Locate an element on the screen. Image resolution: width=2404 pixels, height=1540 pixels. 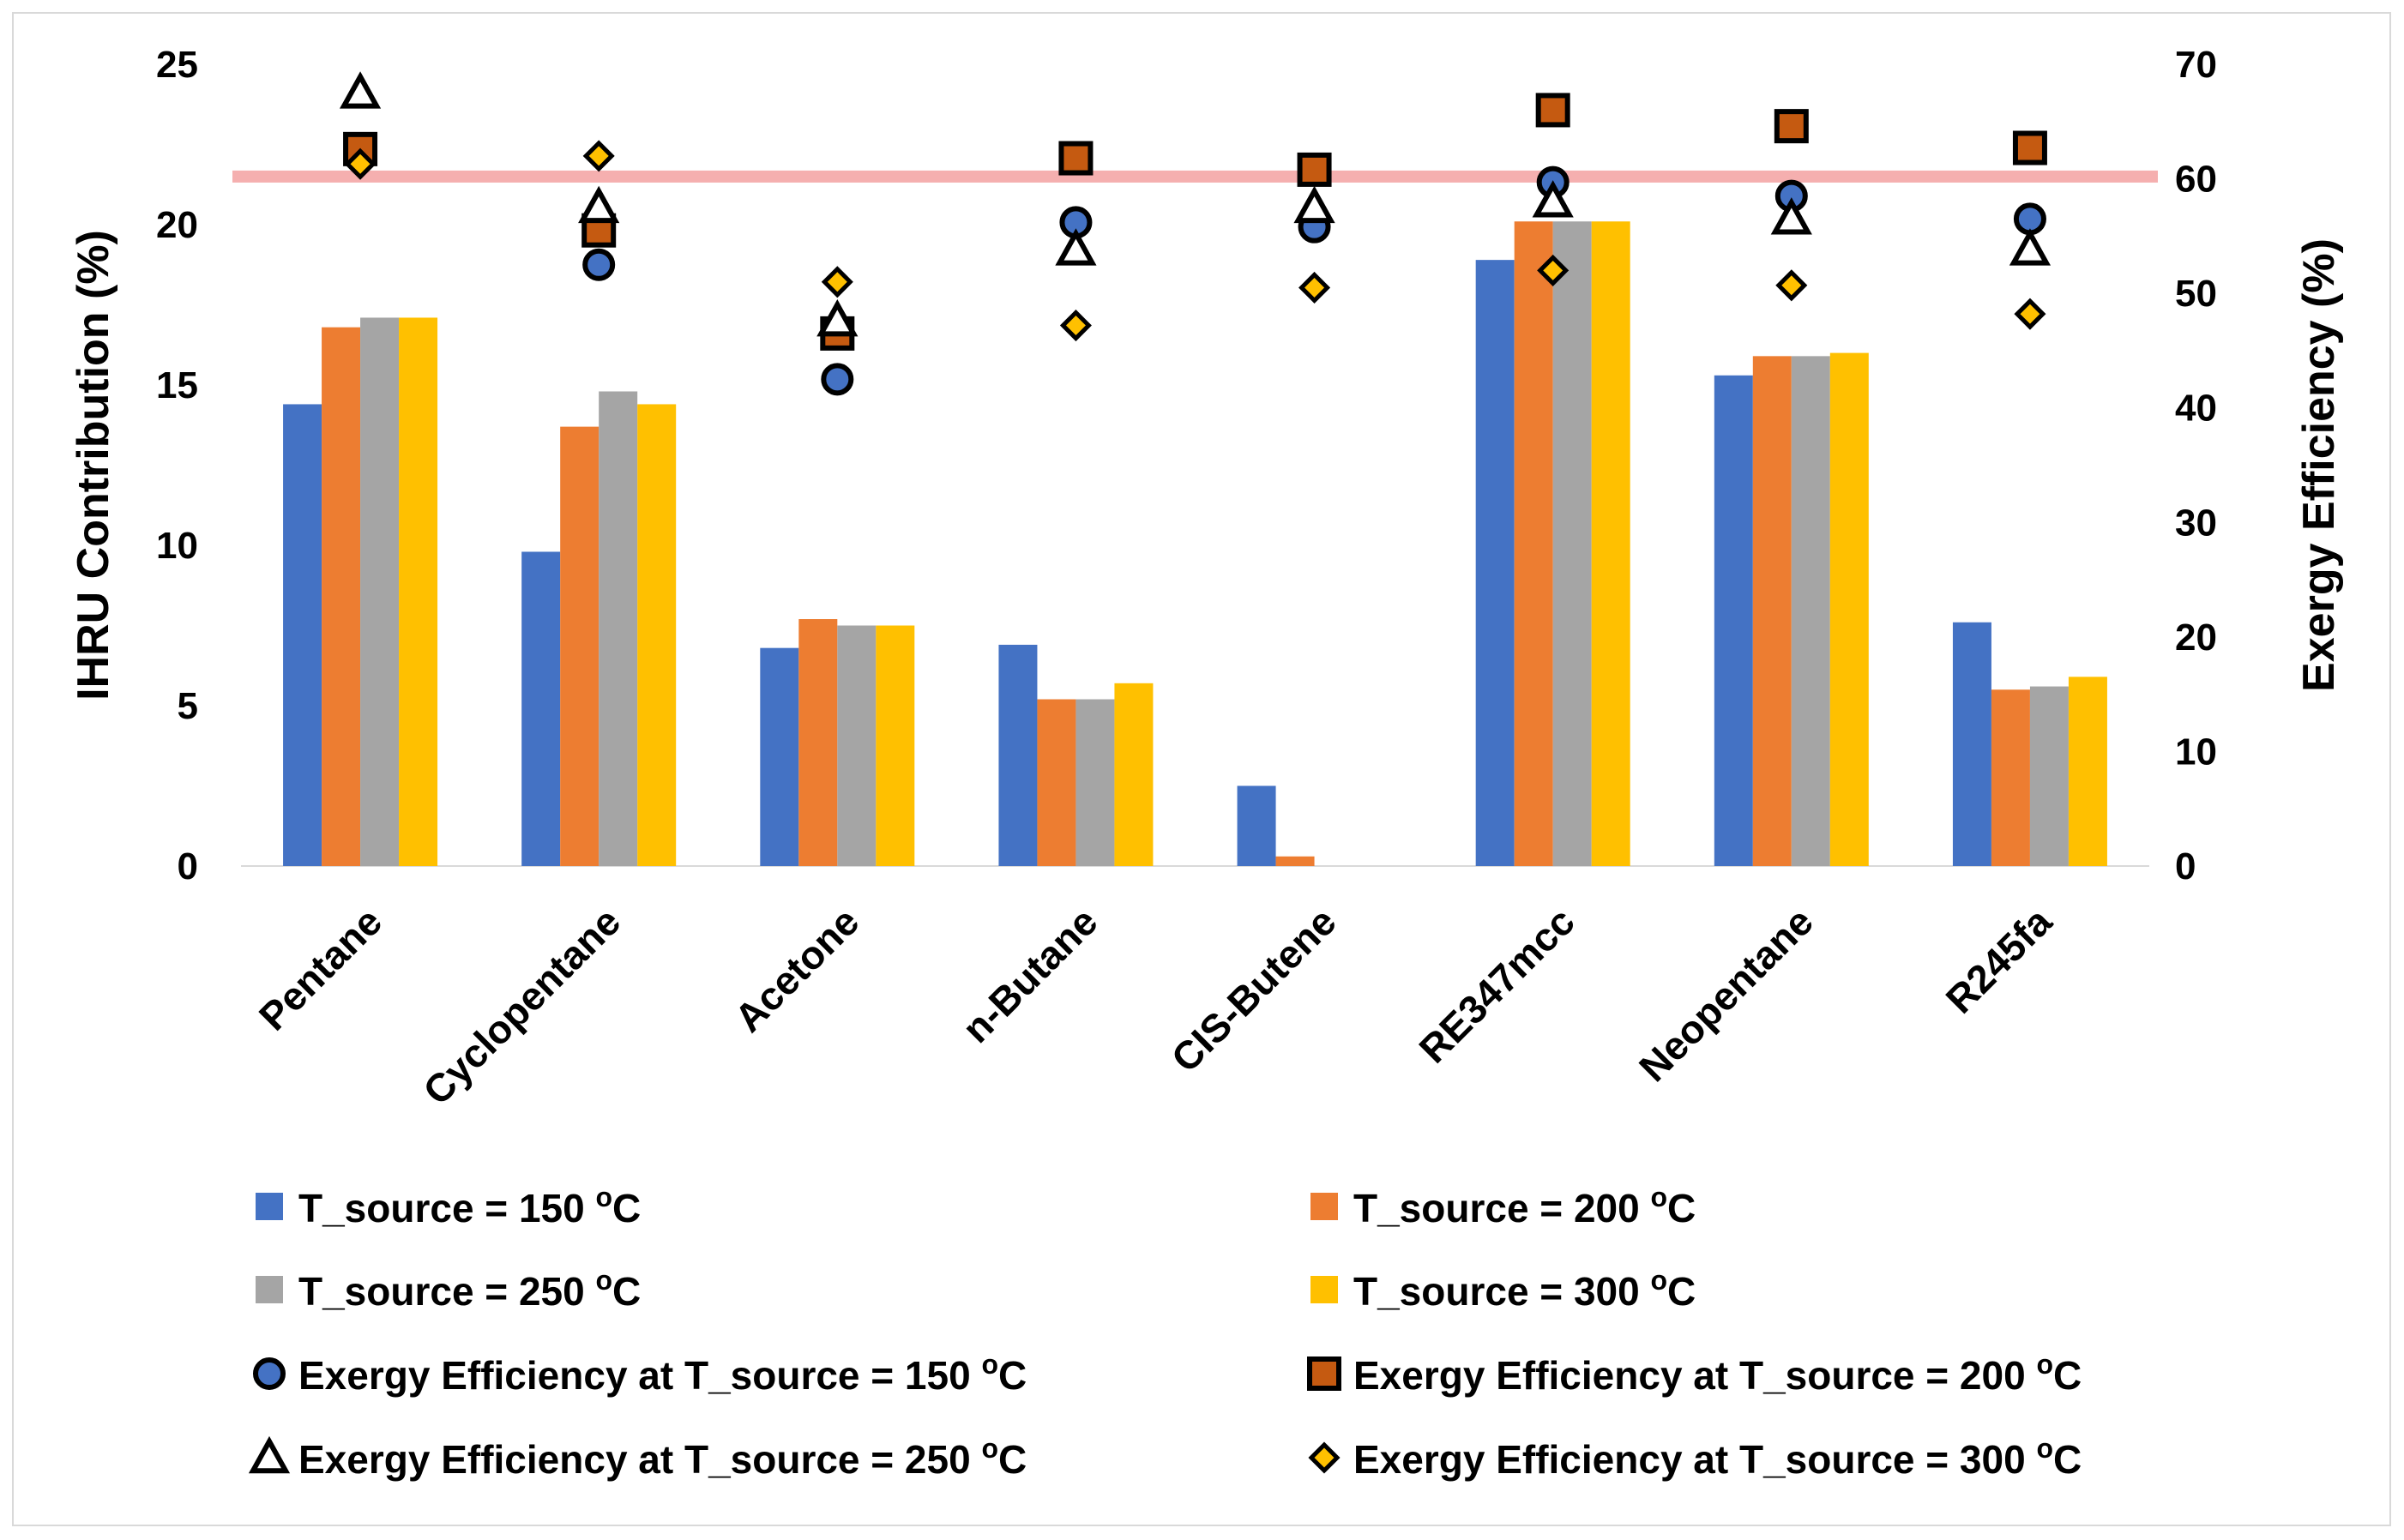
legend-item-exergy-efficiency-at-t-source-200: Exergy Efficiency at T_source = 200 oC is located at coordinates (1694, 1373).